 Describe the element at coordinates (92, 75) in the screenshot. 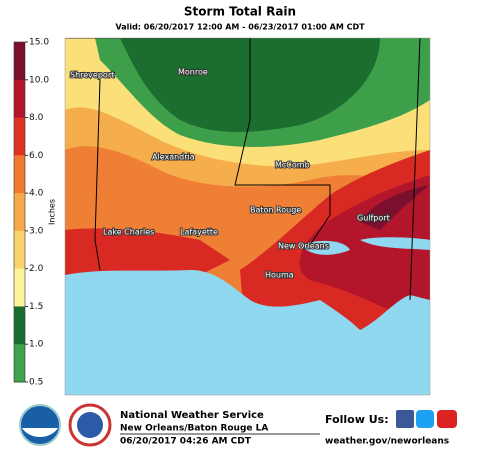

I see `city-label: Shreveport` at that location.